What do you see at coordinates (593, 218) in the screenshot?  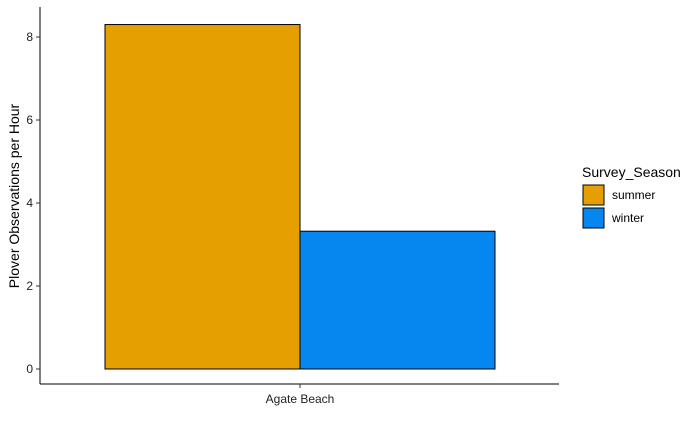 I see `legend-key-winter` at bounding box center [593, 218].